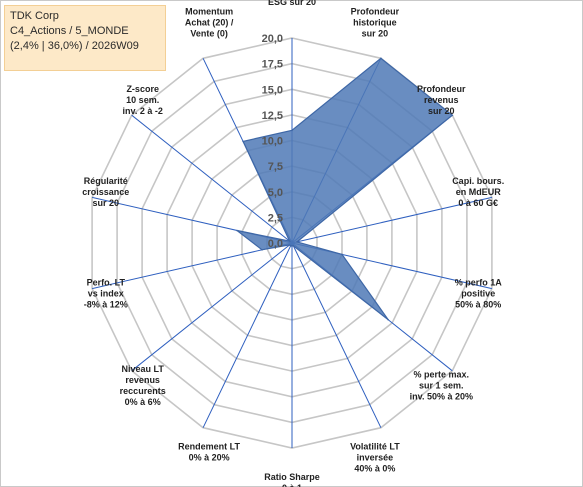 This screenshot has width=583, height=487. Describe the element at coordinates (275, 167) in the screenshot. I see `tick-label: 7,5` at that location.